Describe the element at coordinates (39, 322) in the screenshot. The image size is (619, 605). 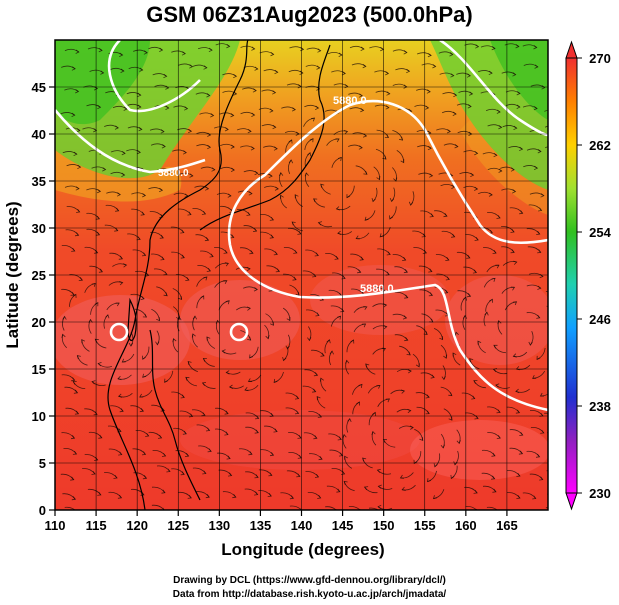
I see `y-tick-label: 20` at that location.